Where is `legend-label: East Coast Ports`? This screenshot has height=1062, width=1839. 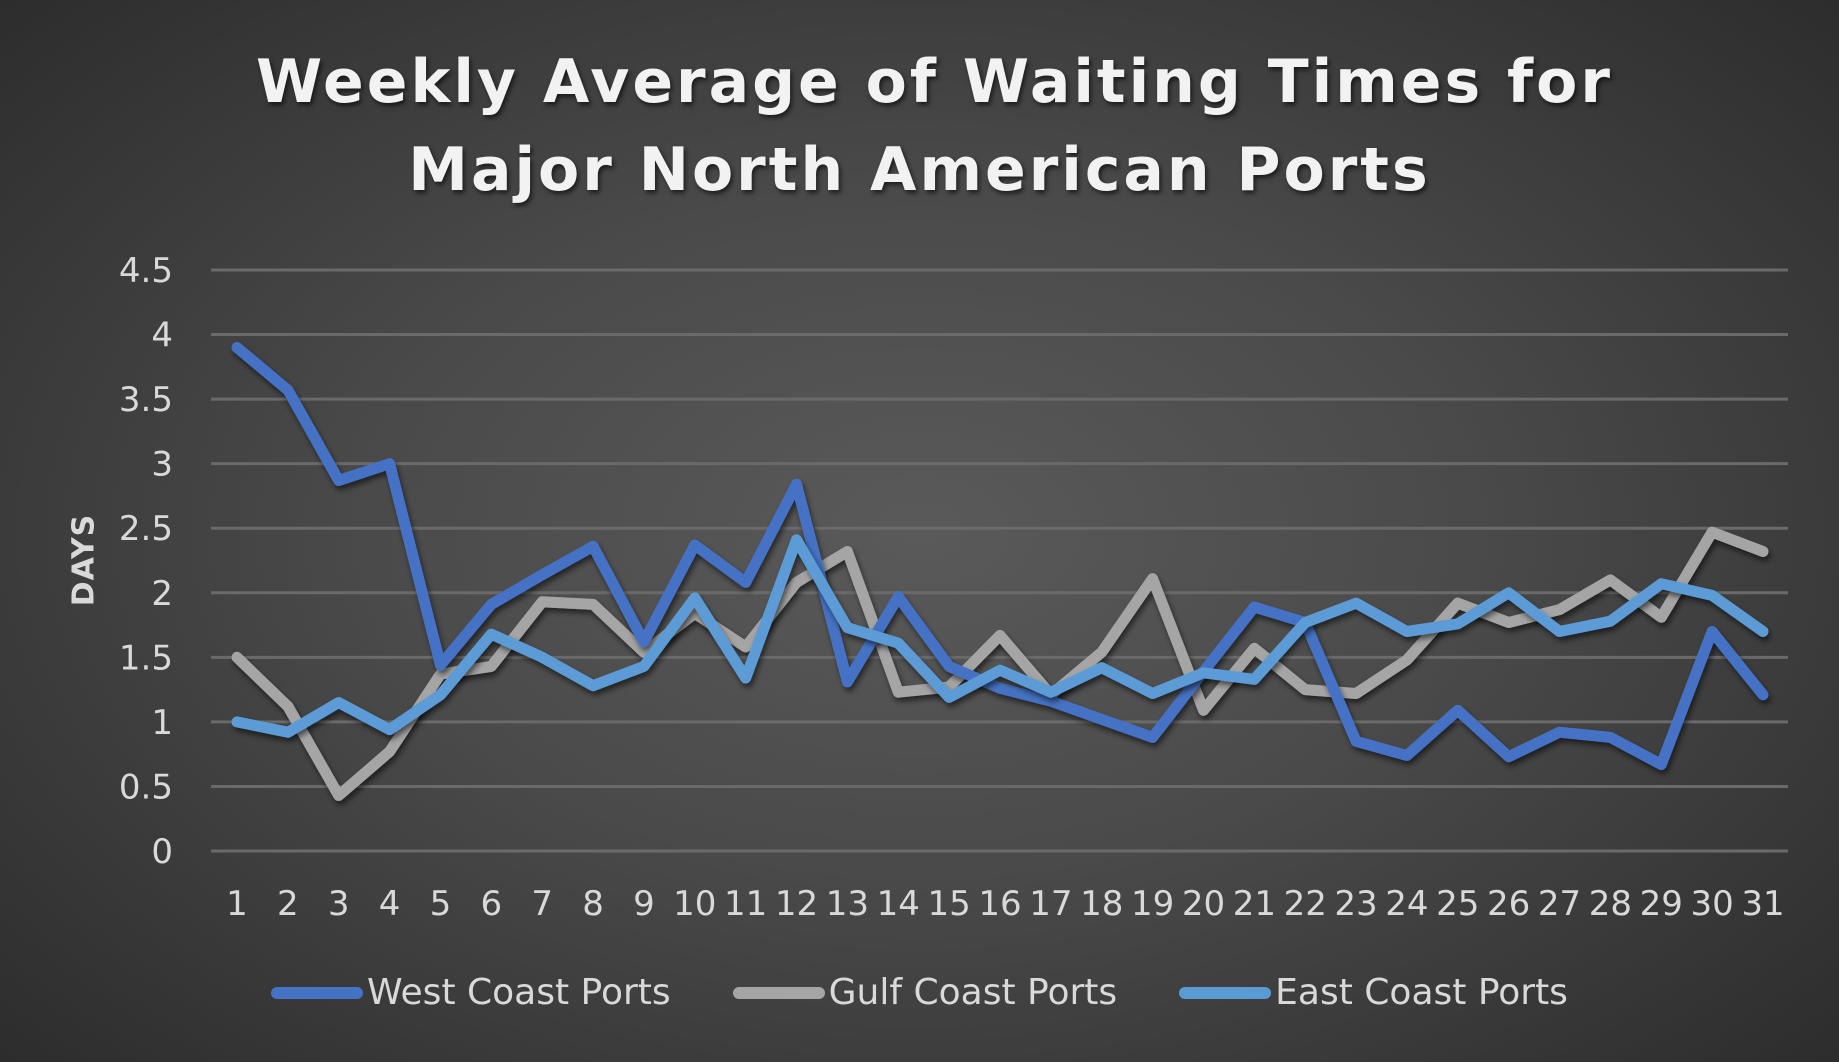
legend-label: East Coast Ports is located at coordinates (1421, 992).